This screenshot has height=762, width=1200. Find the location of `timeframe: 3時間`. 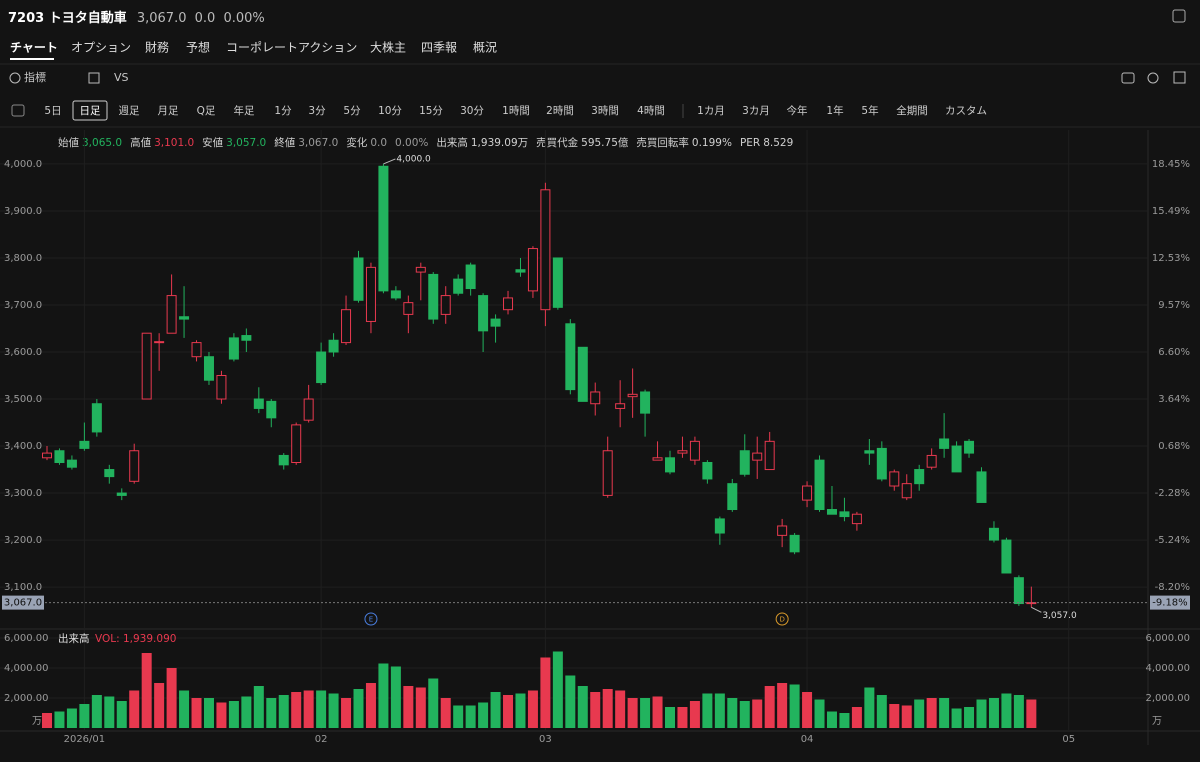

timeframe: 3時間 is located at coordinates (605, 111).